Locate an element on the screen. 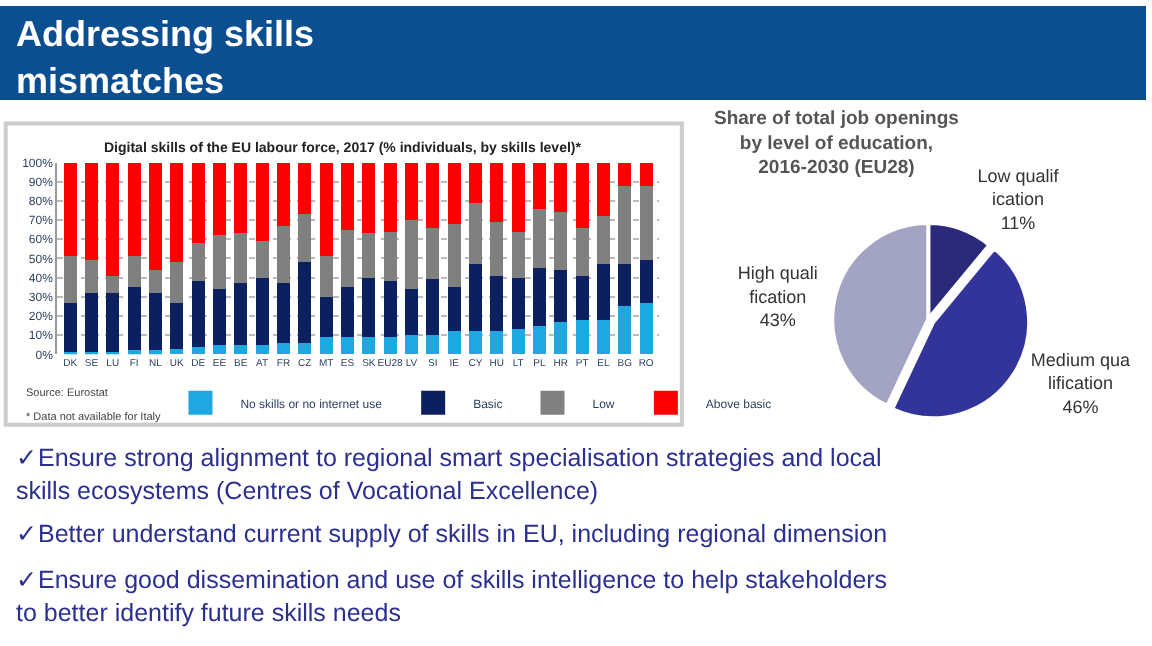 This screenshot has height=646, width=1152. slice-label: Low qualification is located at coordinates (1018, 187).